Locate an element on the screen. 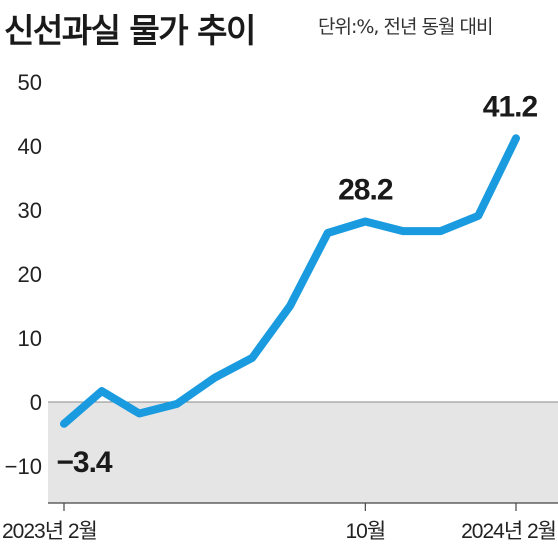  unit-note: 단위:%, 전년 동월 대비 is located at coordinates (405, 27).